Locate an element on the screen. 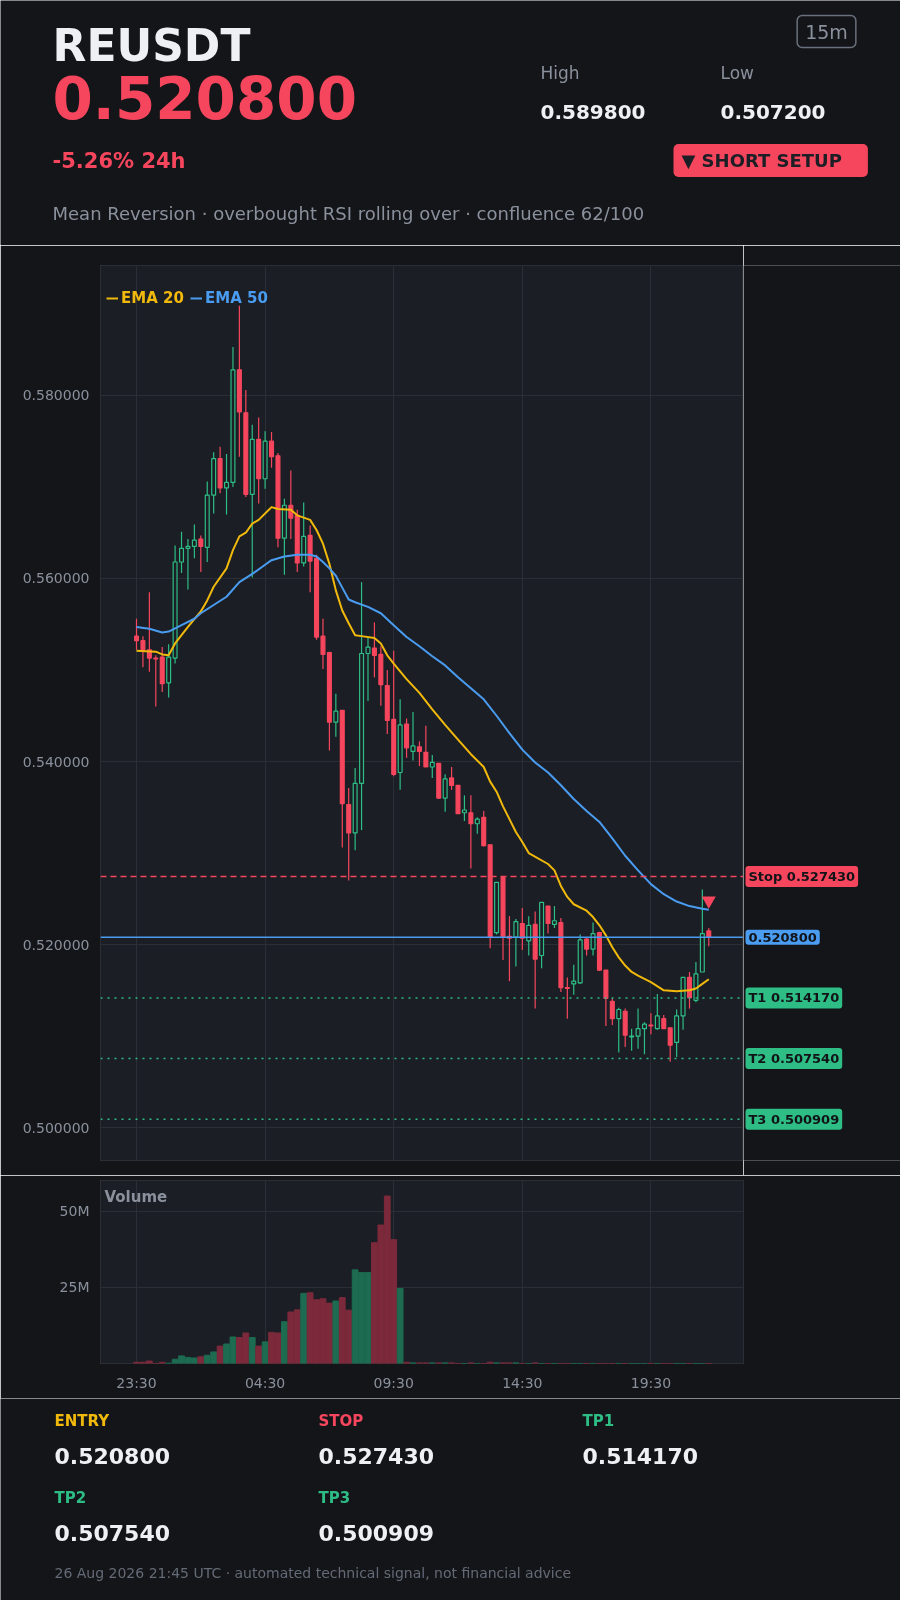 The image size is (900, 1600). text: High is located at coordinates (560, 72).